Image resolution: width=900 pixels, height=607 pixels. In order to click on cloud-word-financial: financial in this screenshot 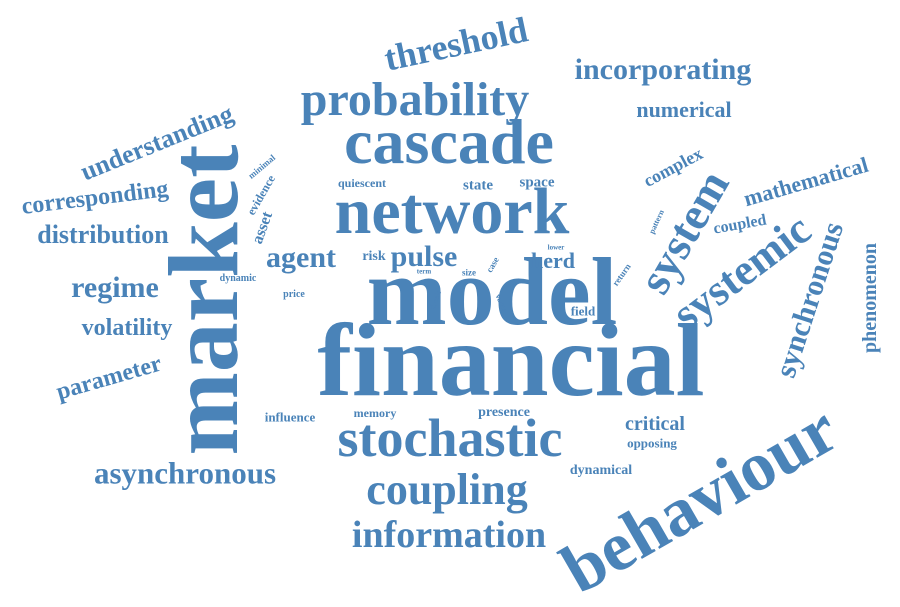, I will do `click(511, 360)`.